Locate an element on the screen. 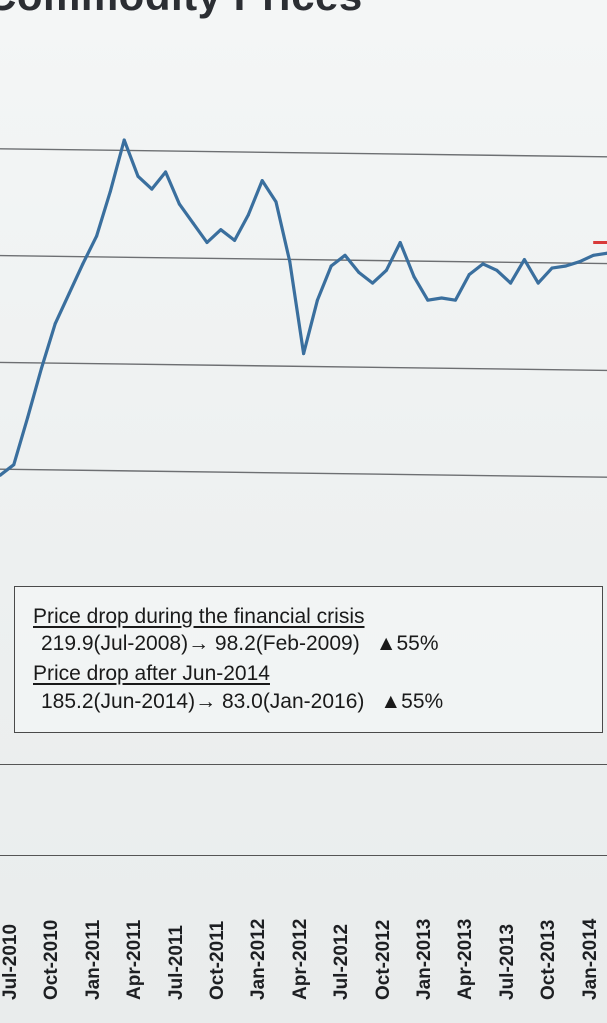 This screenshot has height=1023, width=607. data-point-Mar-2013 is located at coordinates (442, 298).